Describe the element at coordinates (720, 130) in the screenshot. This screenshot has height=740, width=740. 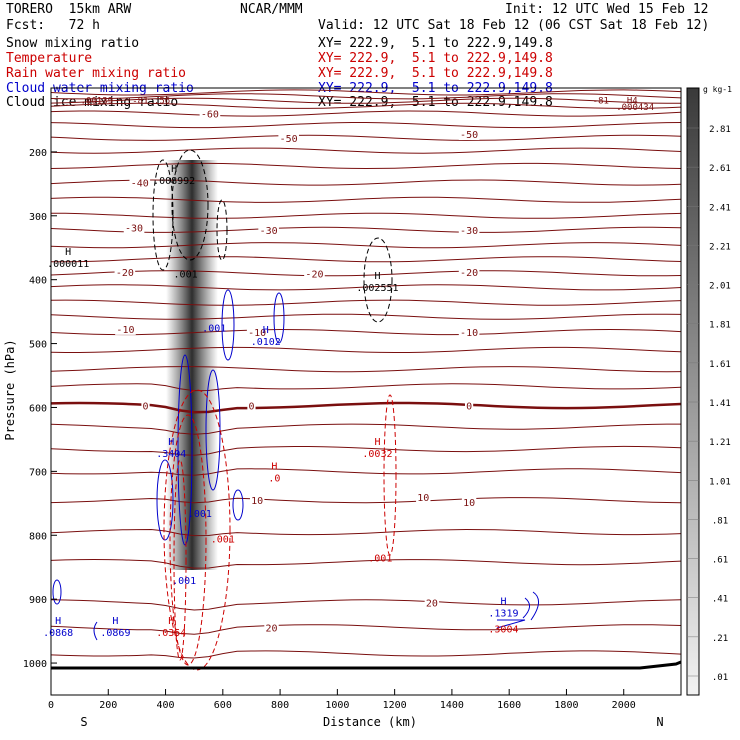
I see `colorbar-label: 2.81` at that location.